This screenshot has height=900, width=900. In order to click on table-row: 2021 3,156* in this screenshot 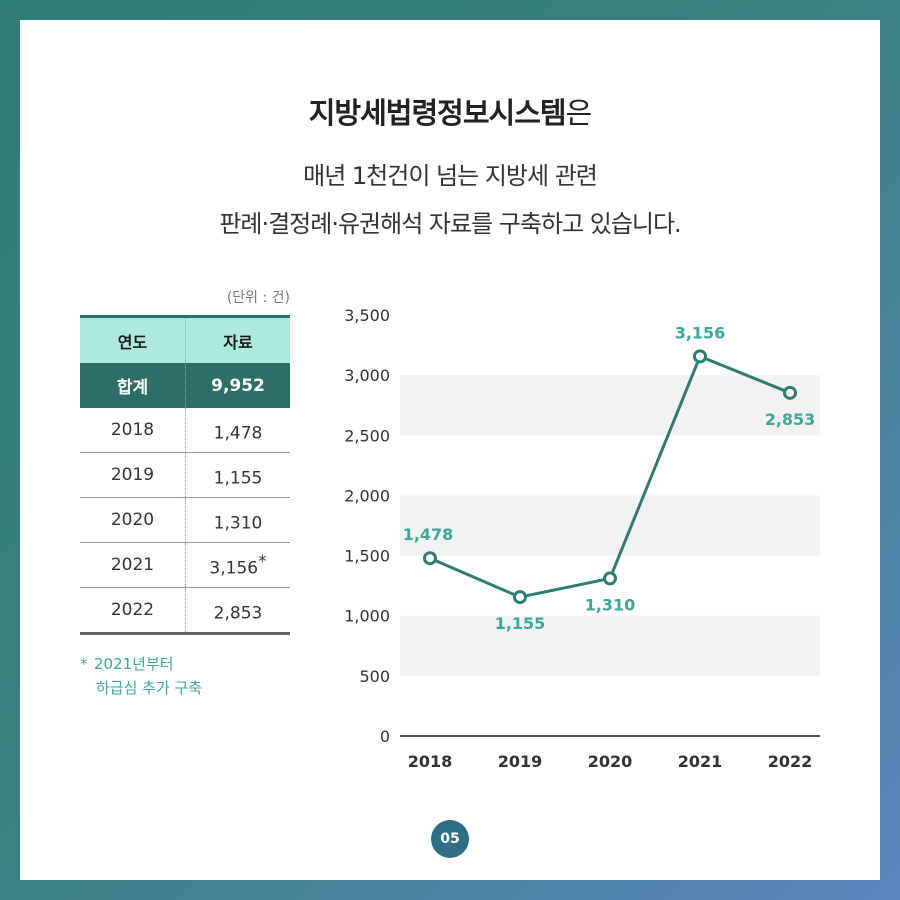, I will do `click(185, 565)`.